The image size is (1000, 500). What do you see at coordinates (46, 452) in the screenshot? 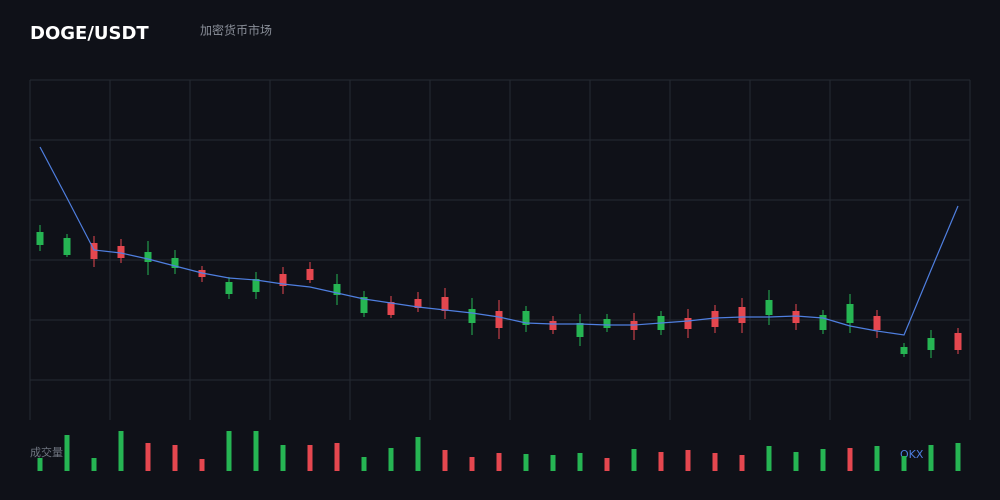
I see `volume-label: 成交量` at bounding box center [46, 452].